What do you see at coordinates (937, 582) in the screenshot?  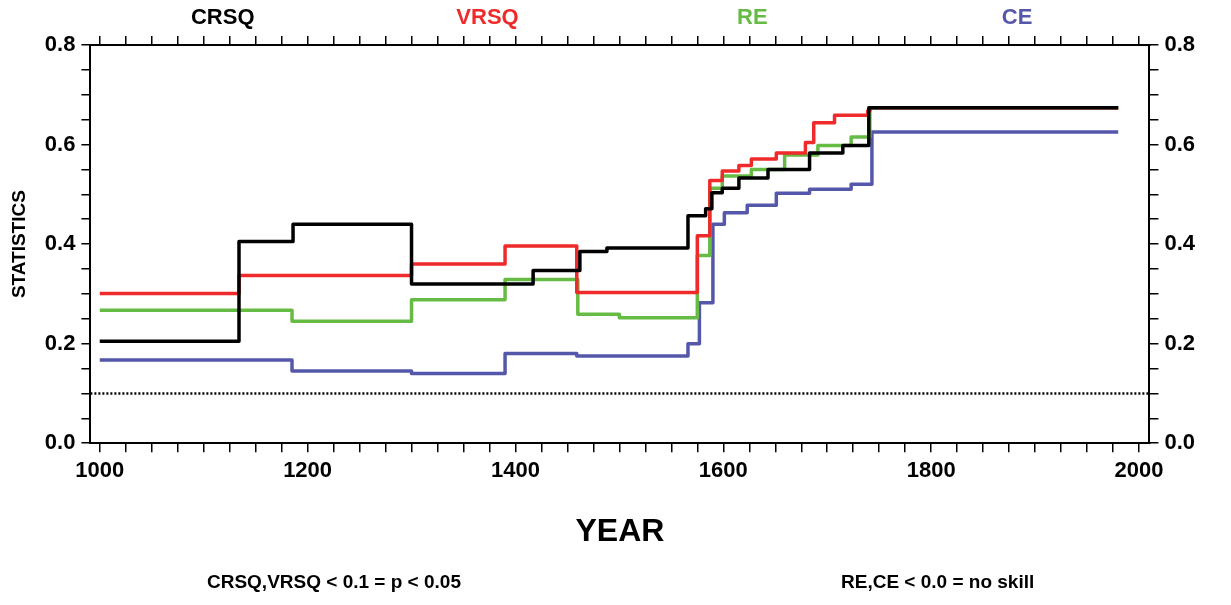 I see `text: RE,CE < 0.0 = no skill` at bounding box center [937, 582].